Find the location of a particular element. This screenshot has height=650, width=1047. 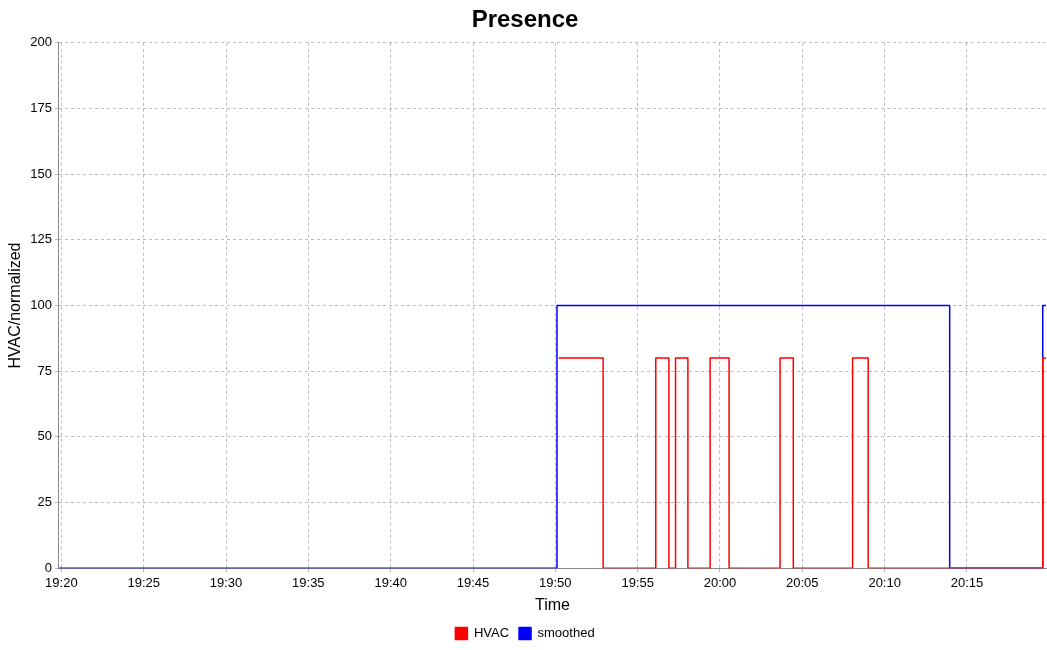

x-tick-label: 19:50 is located at coordinates (555, 582).